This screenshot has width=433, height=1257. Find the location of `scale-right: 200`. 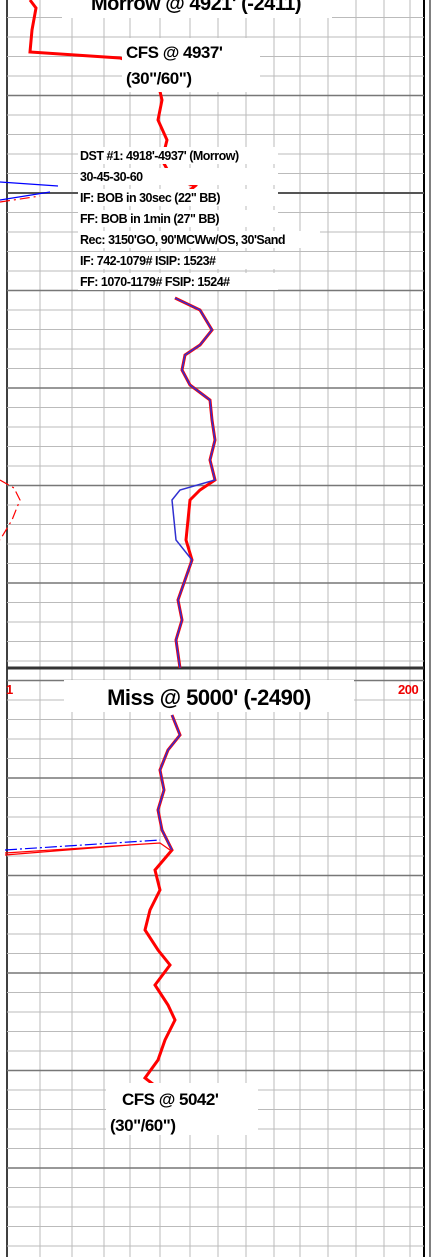

scale-right: 200 is located at coordinates (408, 689).